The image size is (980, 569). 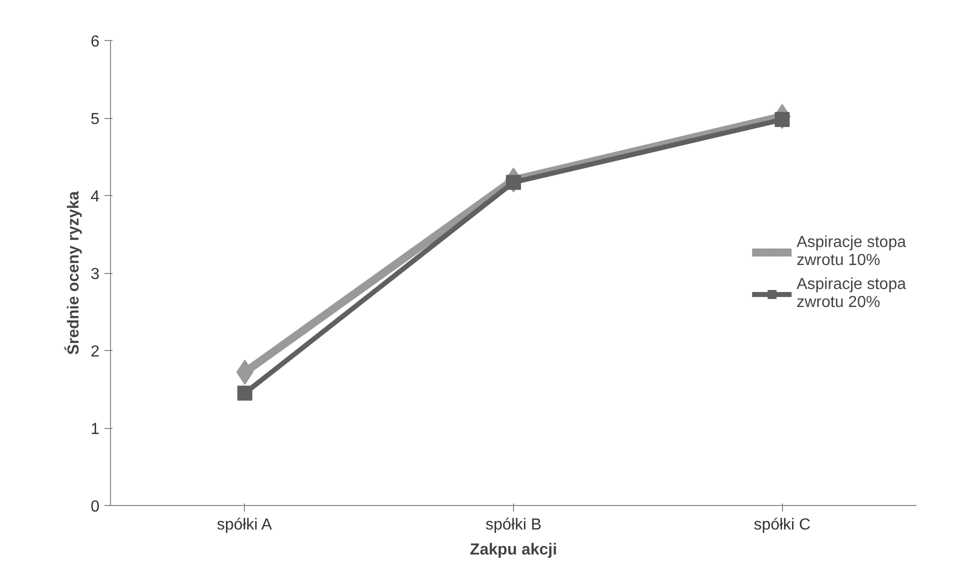 I want to click on y-tick-label: 6, so click(x=95, y=42).